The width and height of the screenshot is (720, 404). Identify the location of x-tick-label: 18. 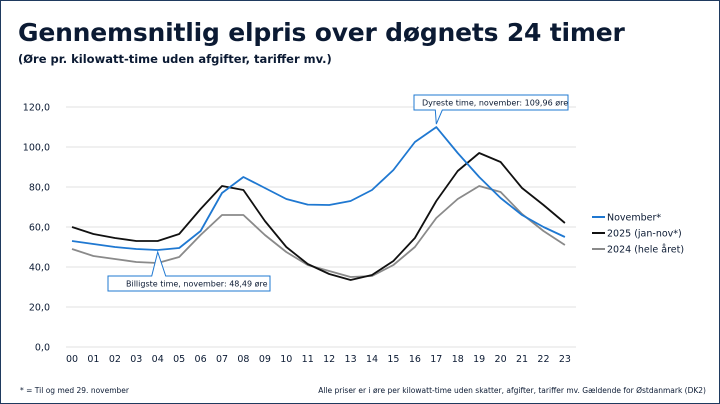
(458, 359).